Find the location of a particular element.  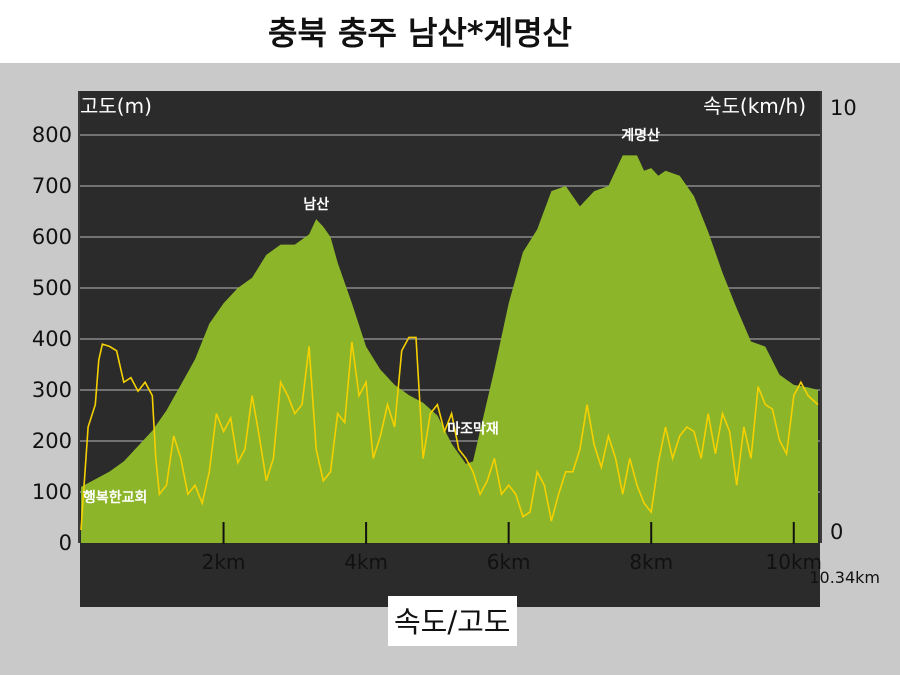

y-tick-label: 800 is located at coordinates (52, 135).